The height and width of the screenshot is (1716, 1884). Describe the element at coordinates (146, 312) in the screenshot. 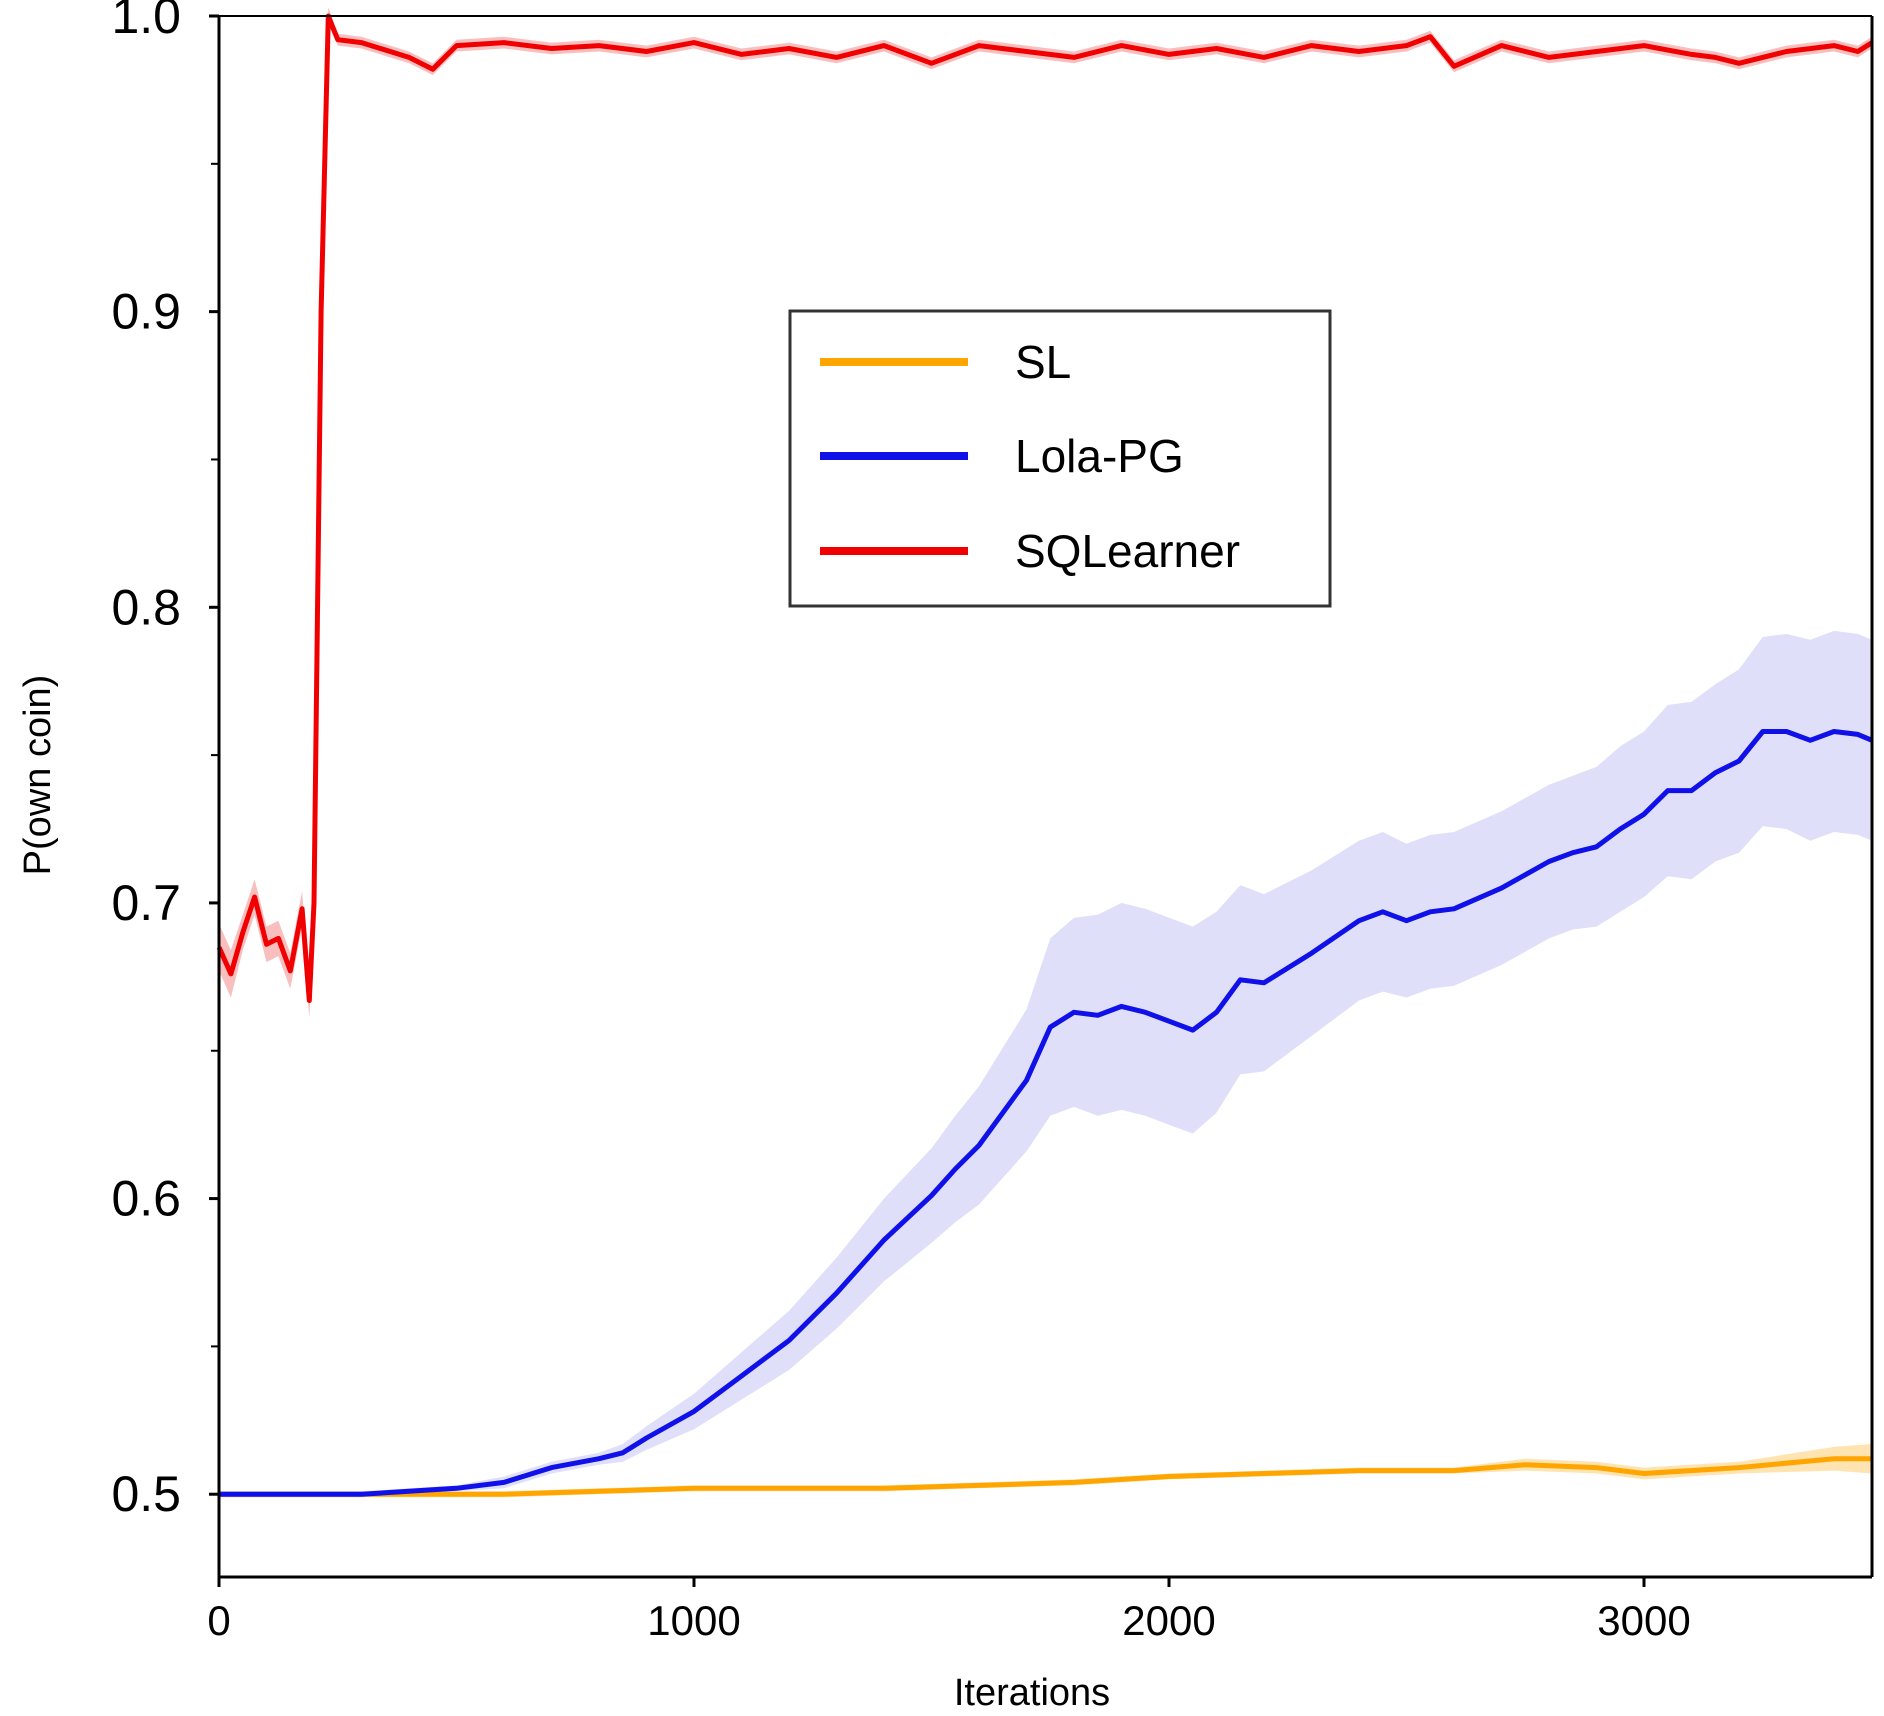

I see `y-tick-label: 0.9` at that location.